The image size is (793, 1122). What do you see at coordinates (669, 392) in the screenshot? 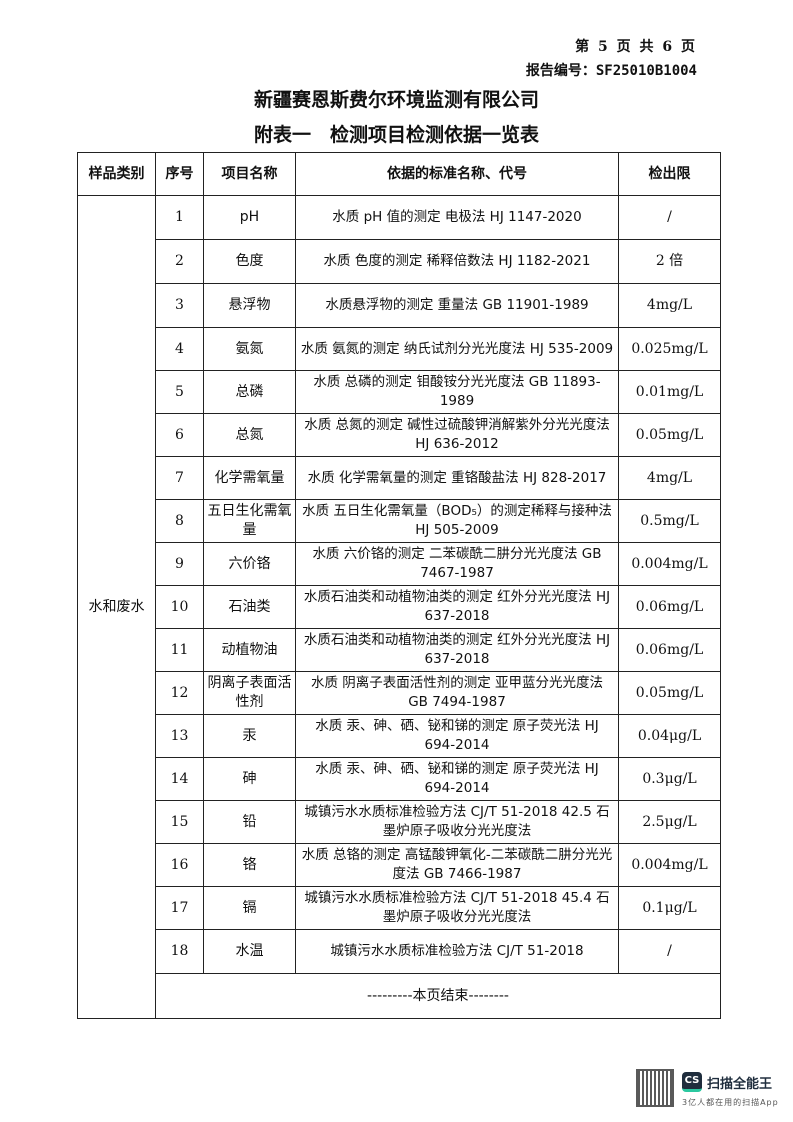
I see `detection-limit: 0.01mg/L` at bounding box center [669, 392].